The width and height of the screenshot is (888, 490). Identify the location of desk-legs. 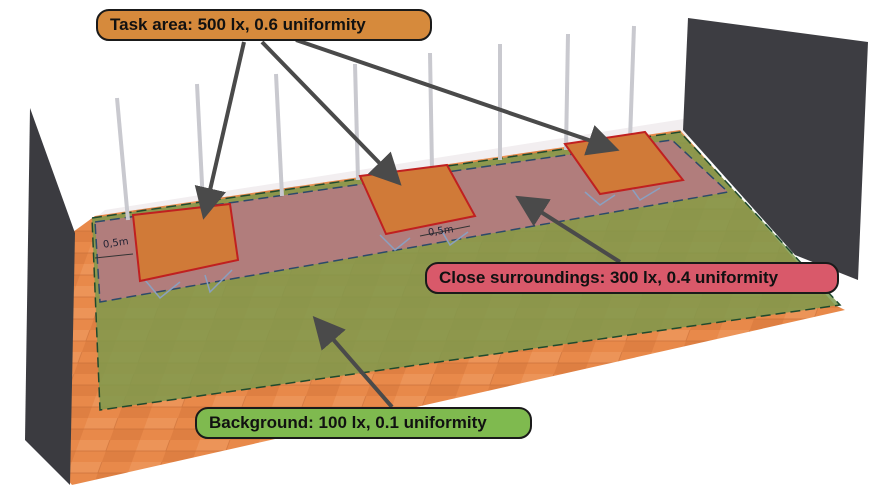
(402, 242).